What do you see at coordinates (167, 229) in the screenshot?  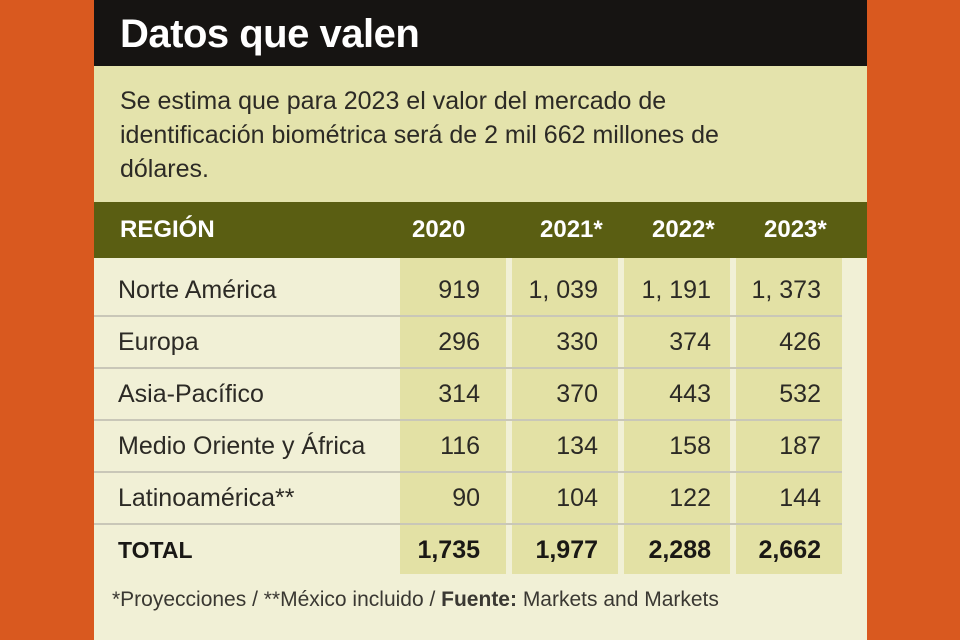 I see `header-region: REGIÓN` at bounding box center [167, 229].